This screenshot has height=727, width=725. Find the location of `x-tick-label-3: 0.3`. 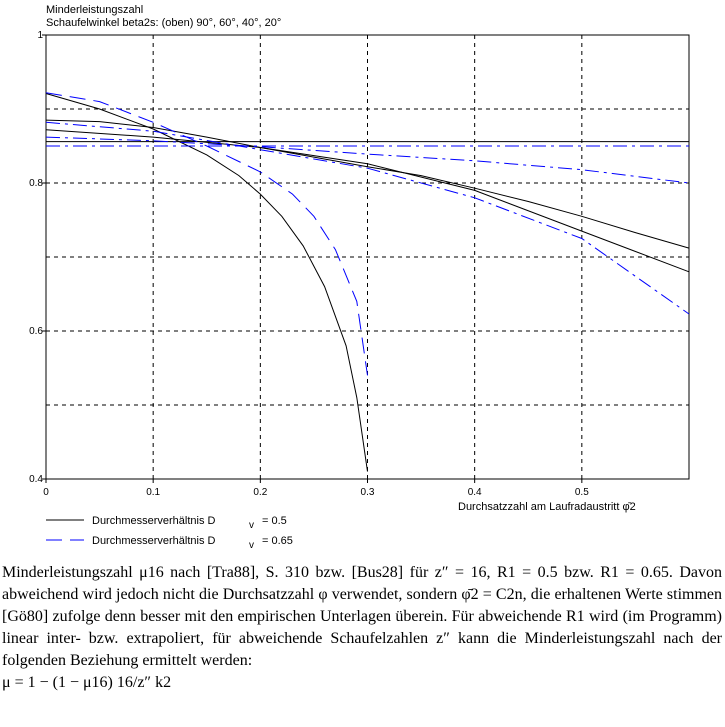

x-tick-label-3: 0.3 is located at coordinates (368, 492).